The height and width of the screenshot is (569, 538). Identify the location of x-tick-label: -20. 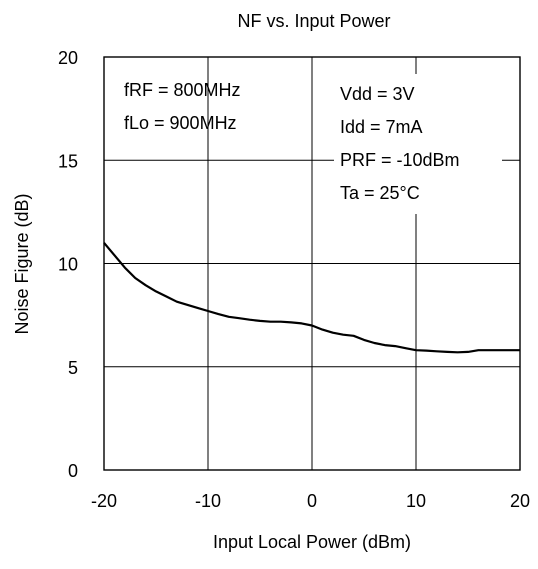
(104, 501).